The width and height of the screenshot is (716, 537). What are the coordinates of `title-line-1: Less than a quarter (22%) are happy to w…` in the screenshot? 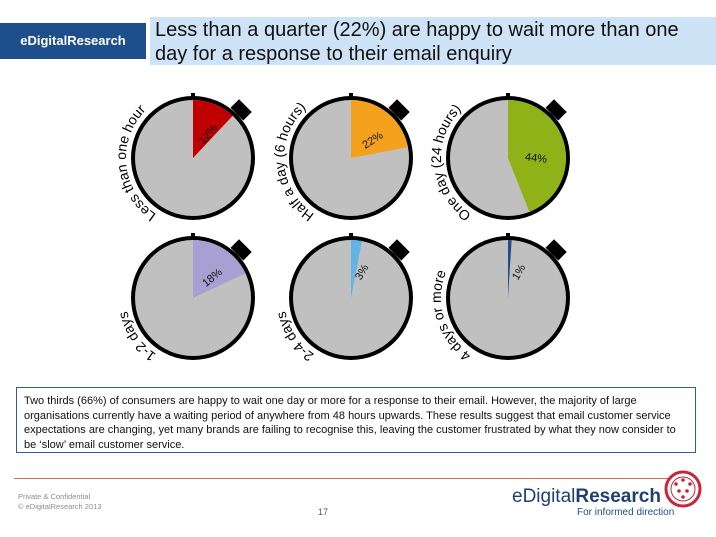 It's located at (417, 30).